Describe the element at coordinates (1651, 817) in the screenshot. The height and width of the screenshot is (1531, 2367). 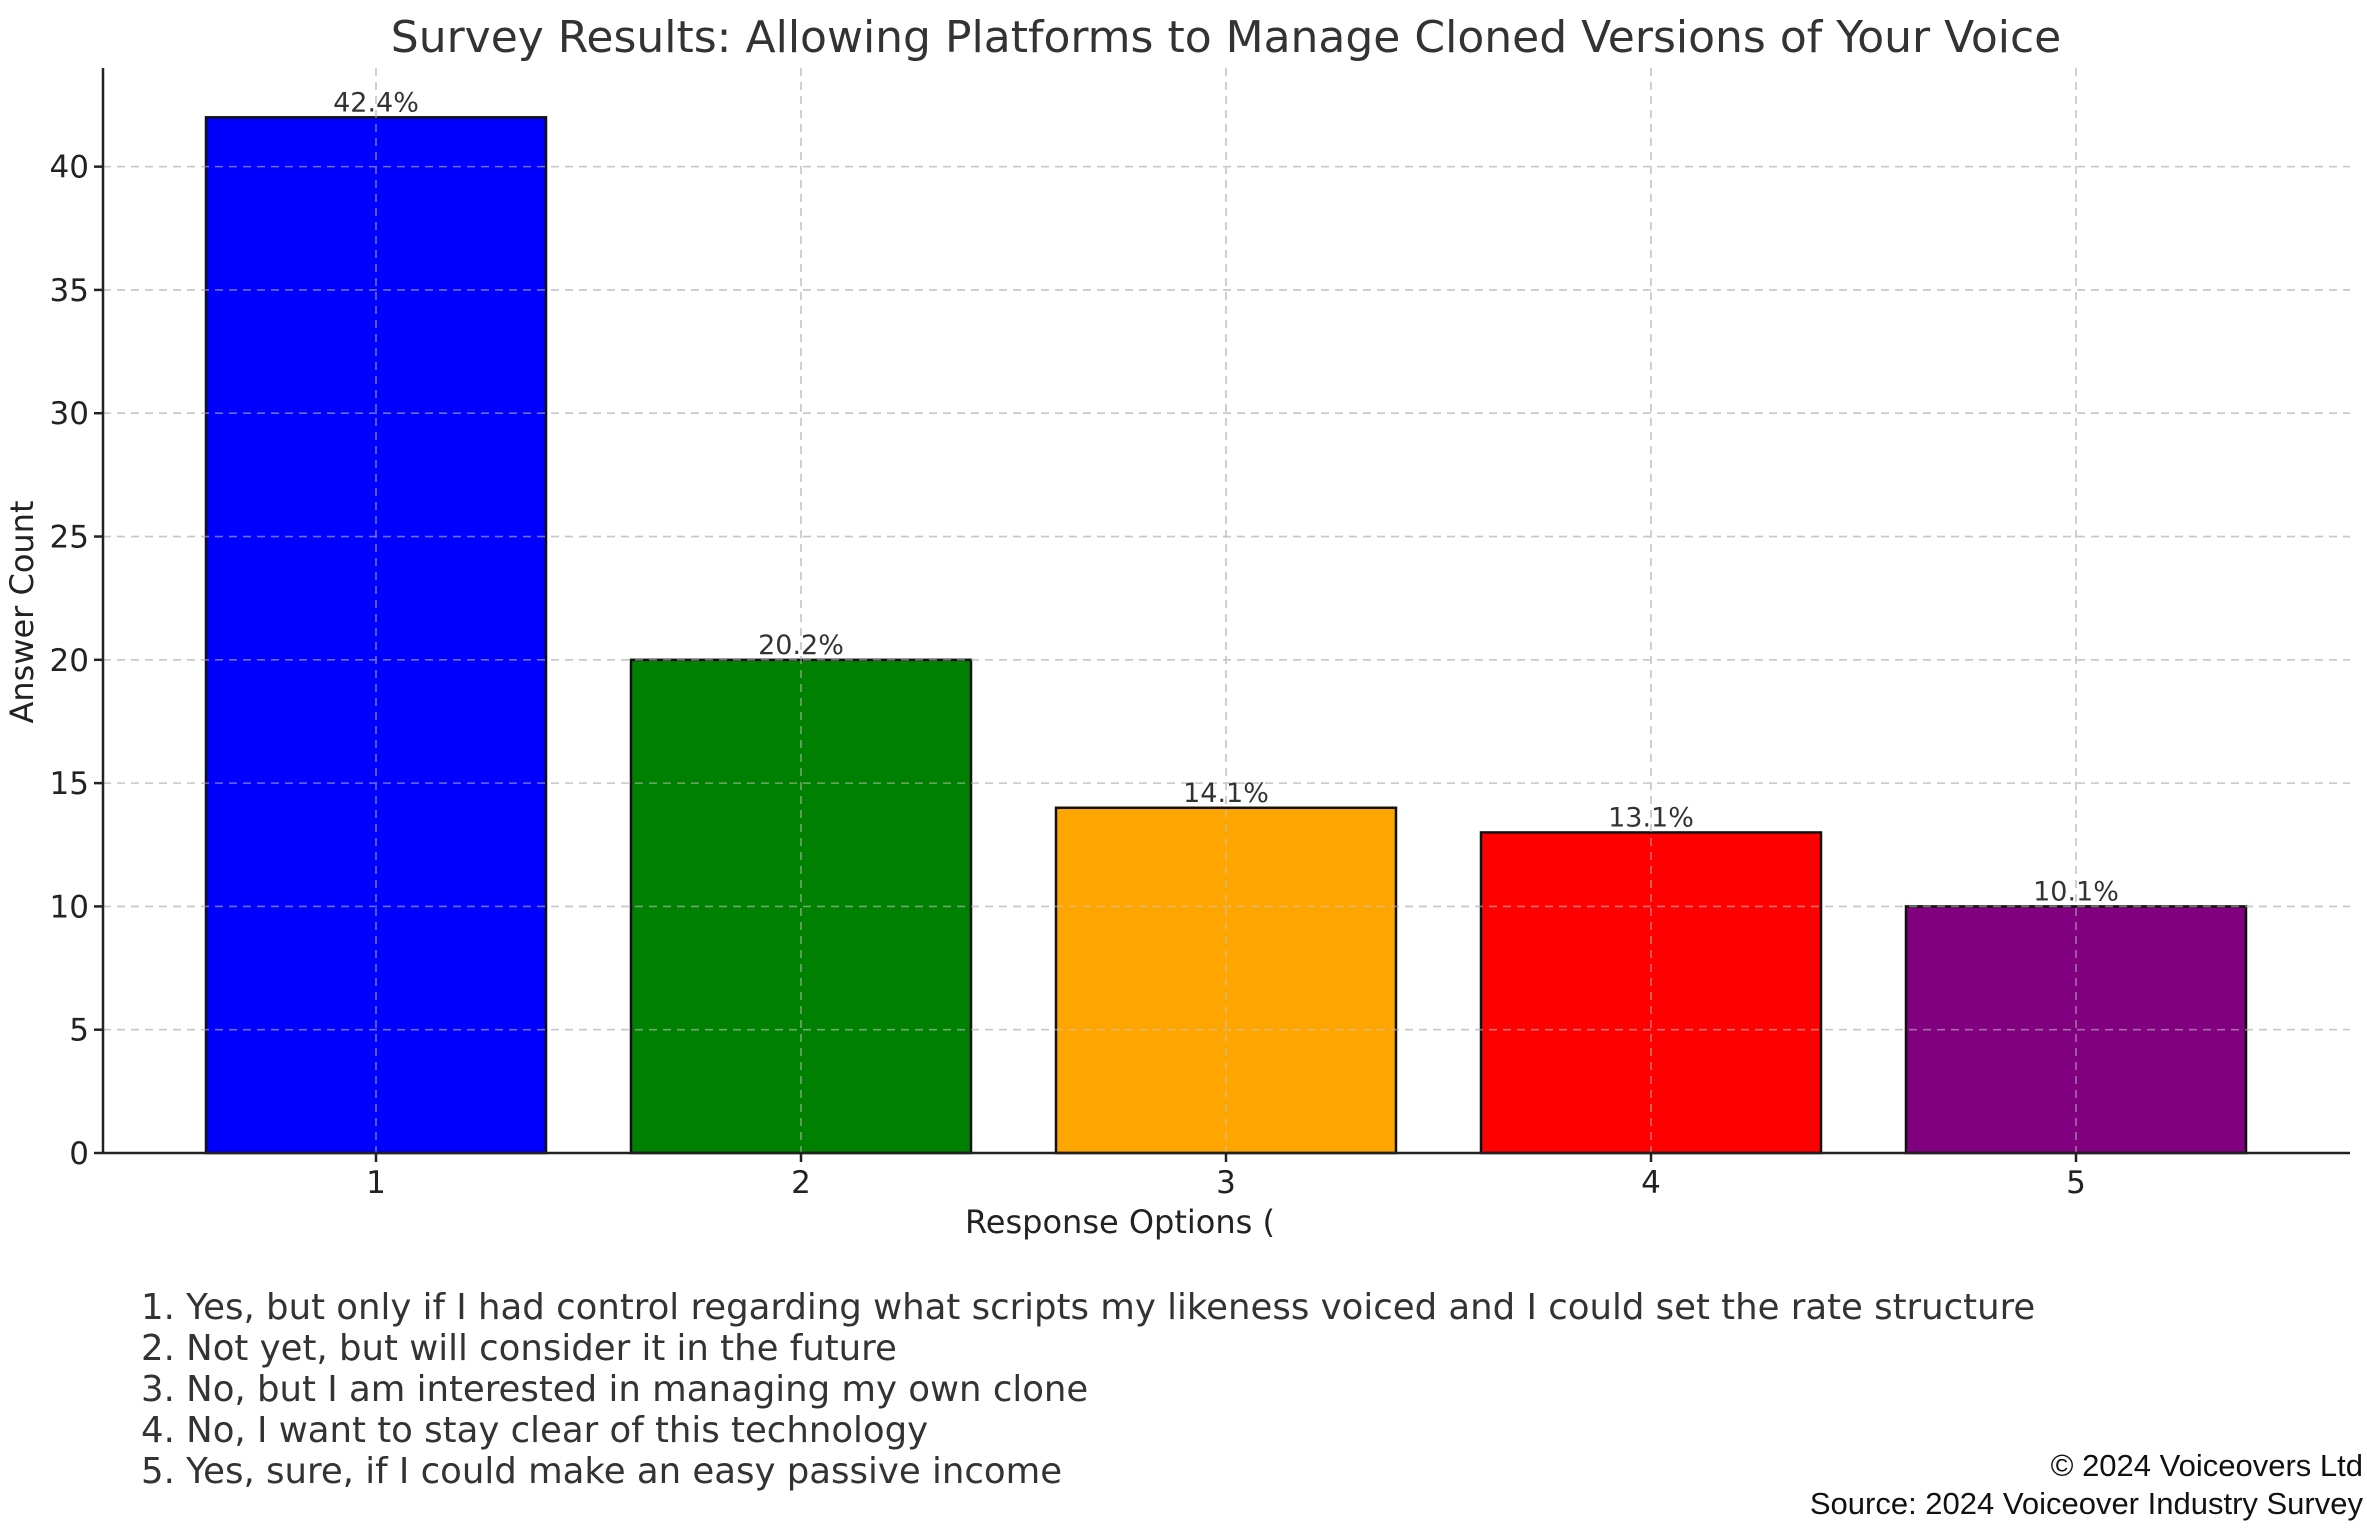
I see `data-label: 13.1%` at that location.